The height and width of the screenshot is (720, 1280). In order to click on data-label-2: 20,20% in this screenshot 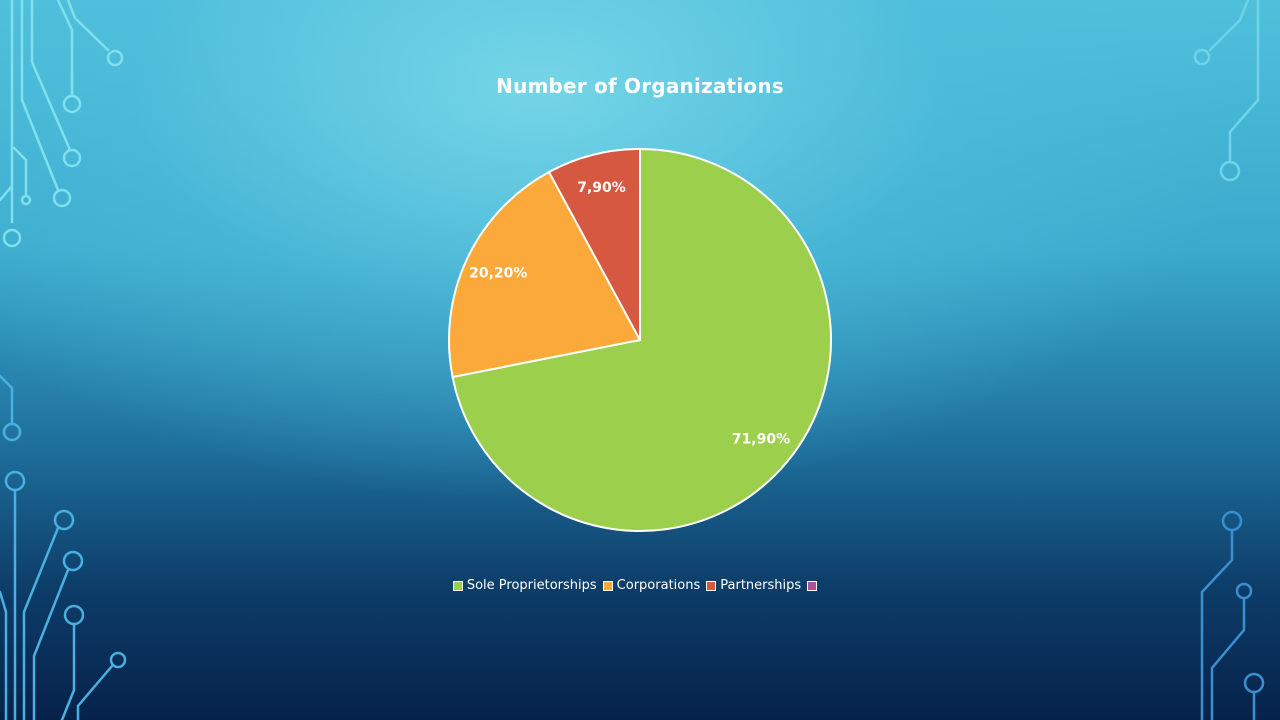, I will do `click(498, 273)`.